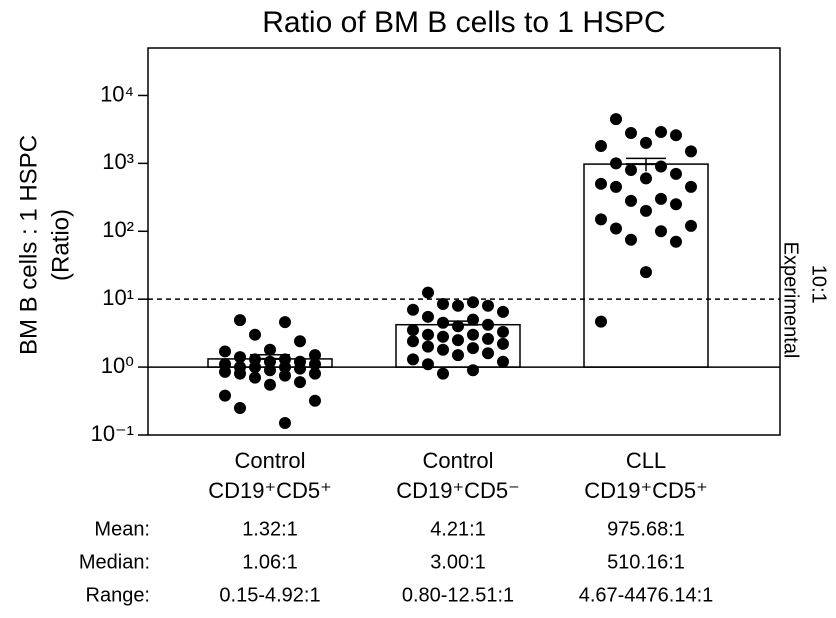 The image size is (836, 618). What do you see at coordinates (118, 297) in the screenshot?
I see `y-tick-label: 10¹` at bounding box center [118, 297].